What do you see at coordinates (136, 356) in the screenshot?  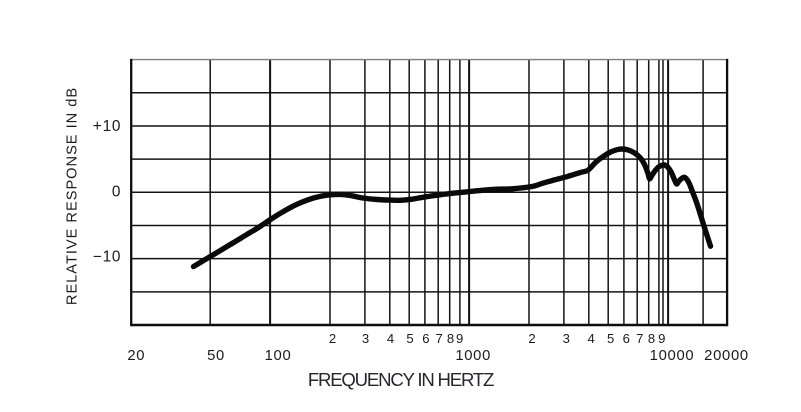 I see `svg-text: 20` at bounding box center [136, 356].